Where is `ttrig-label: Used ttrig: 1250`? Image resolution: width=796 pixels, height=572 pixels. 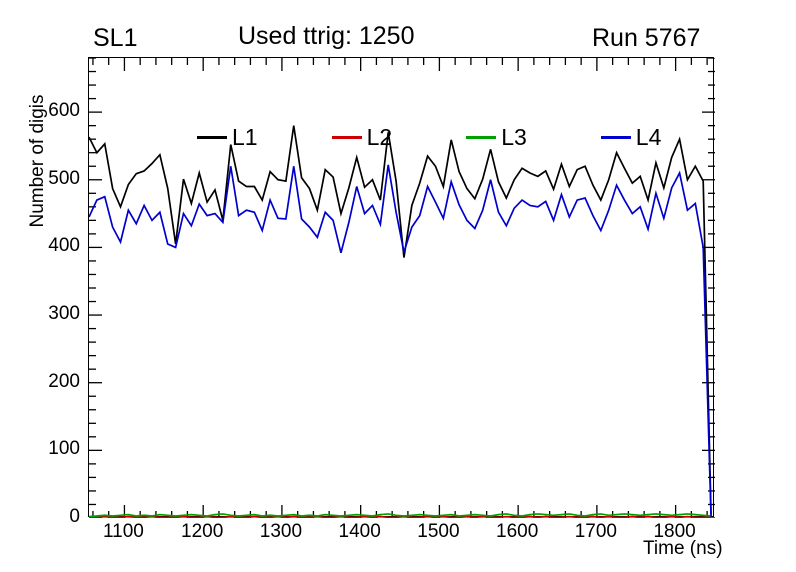 ttrig-label: Used ttrig: 1250 is located at coordinates (326, 36).